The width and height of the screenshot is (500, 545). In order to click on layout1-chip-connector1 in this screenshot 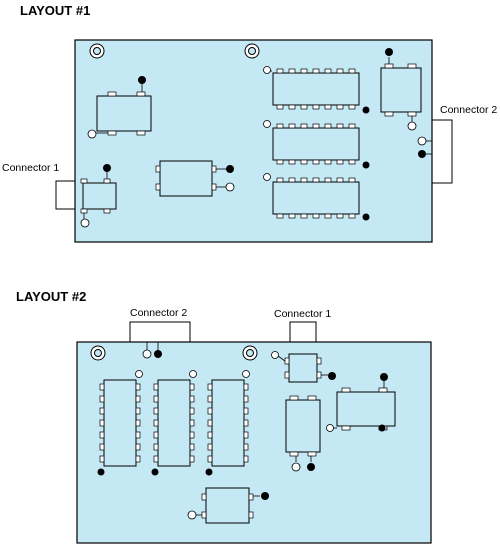, I will do `click(98, 196)`.